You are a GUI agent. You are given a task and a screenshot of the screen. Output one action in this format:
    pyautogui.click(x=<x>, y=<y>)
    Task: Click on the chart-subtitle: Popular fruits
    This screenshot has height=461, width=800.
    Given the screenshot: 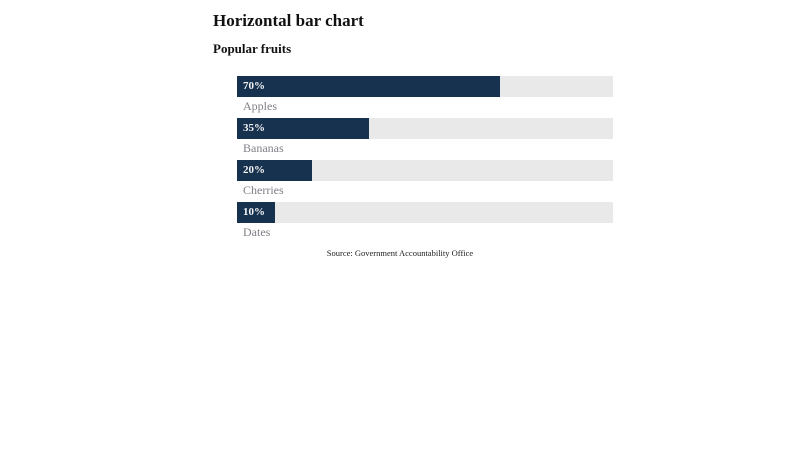 What is the action you would take?
    pyautogui.click(x=252, y=49)
    